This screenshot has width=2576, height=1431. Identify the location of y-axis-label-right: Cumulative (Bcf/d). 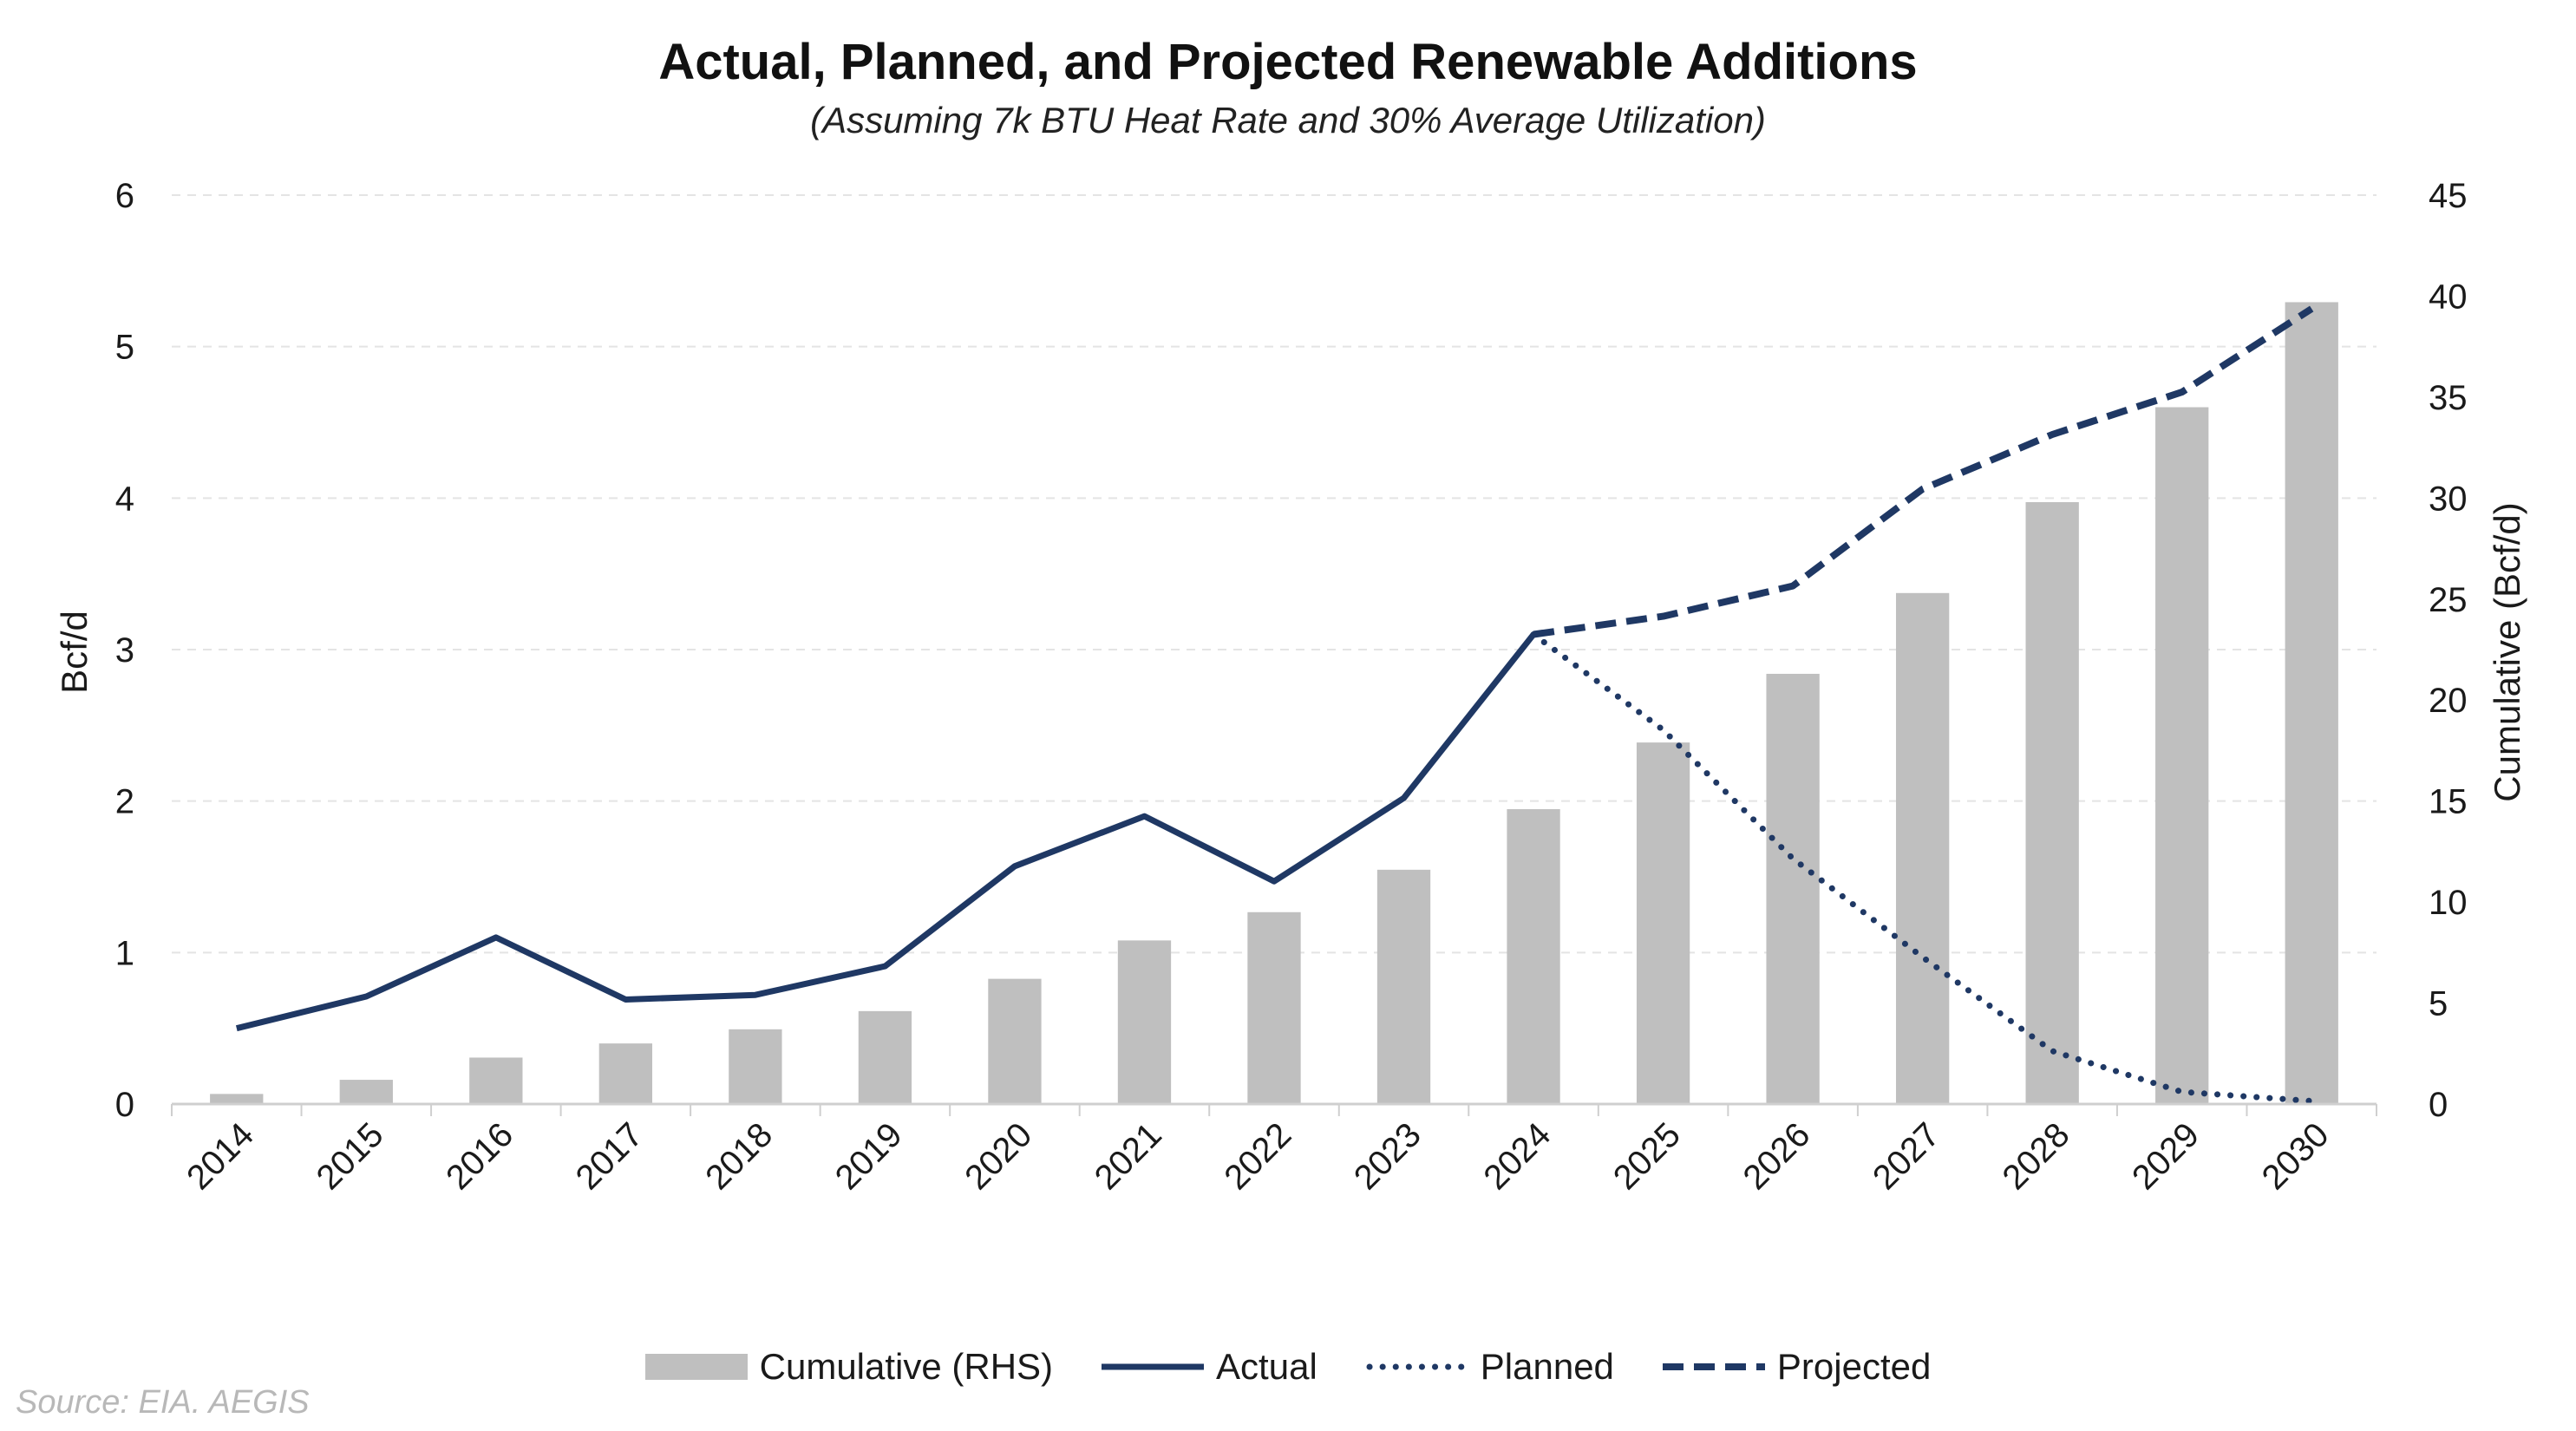
(2507, 651).